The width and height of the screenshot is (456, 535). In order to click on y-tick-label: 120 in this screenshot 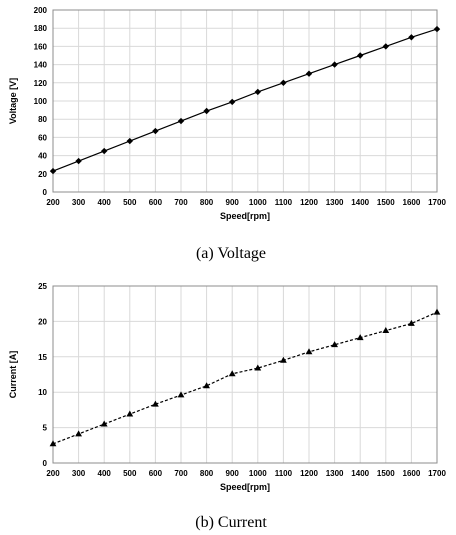, I will do `click(41, 83)`.